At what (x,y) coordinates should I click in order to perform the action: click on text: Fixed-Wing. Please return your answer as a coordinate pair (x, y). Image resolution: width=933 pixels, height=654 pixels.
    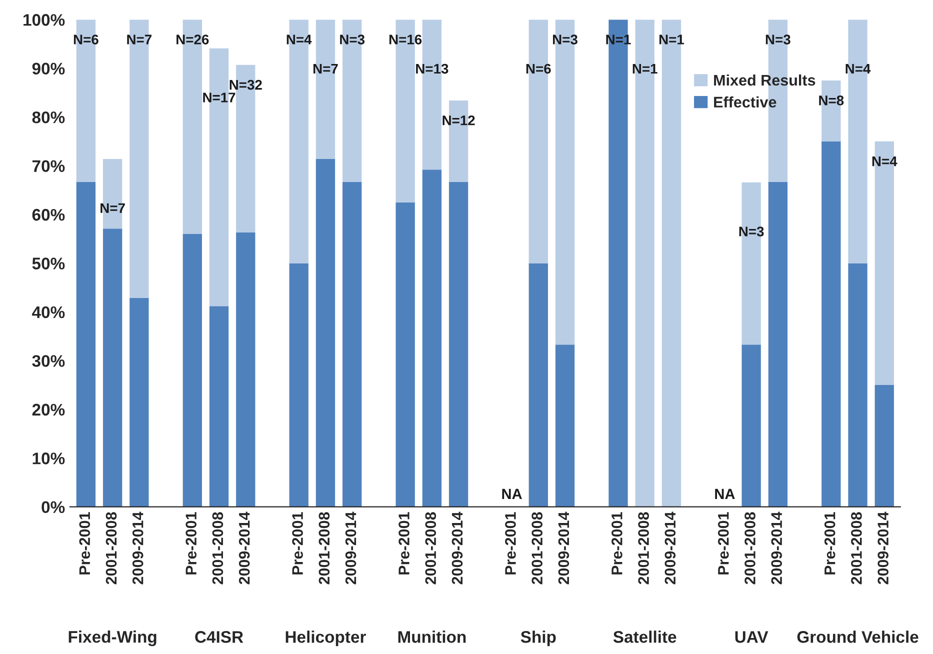
    Looking at the image, I should click on (112, 638).